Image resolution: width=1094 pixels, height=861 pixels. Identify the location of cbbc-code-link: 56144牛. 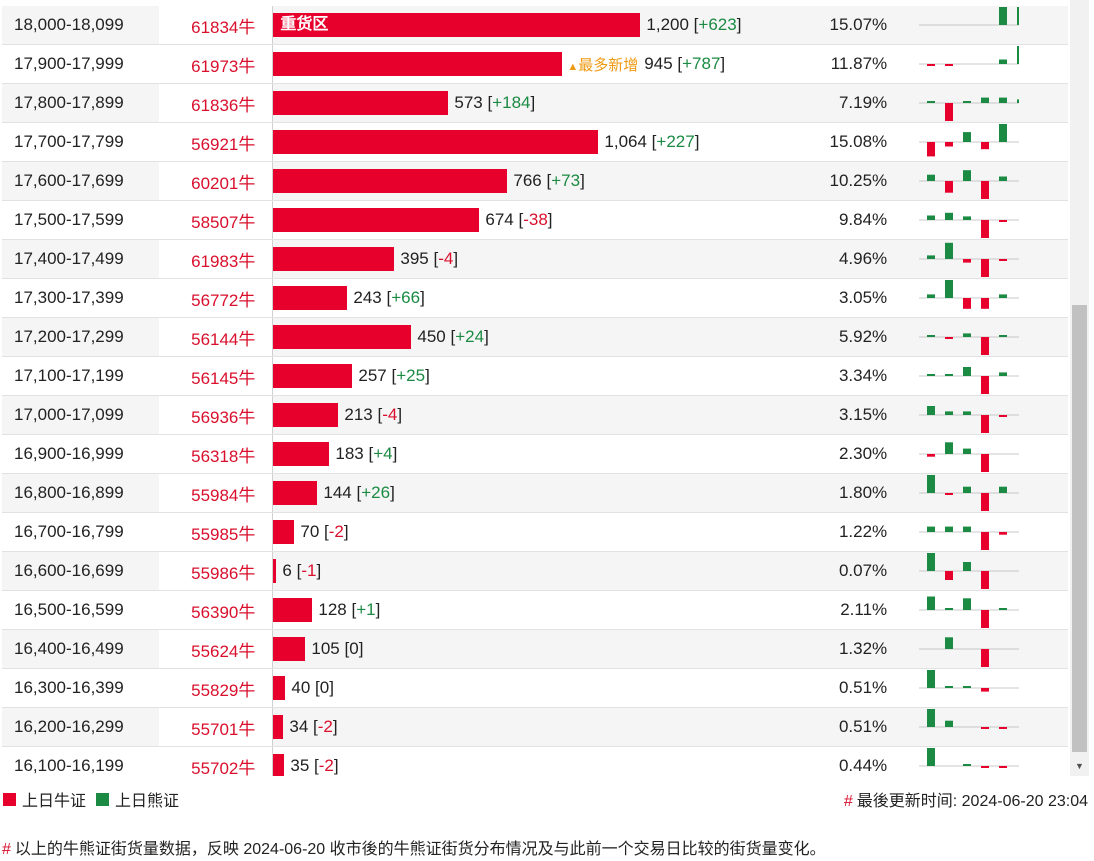
(216, 337).